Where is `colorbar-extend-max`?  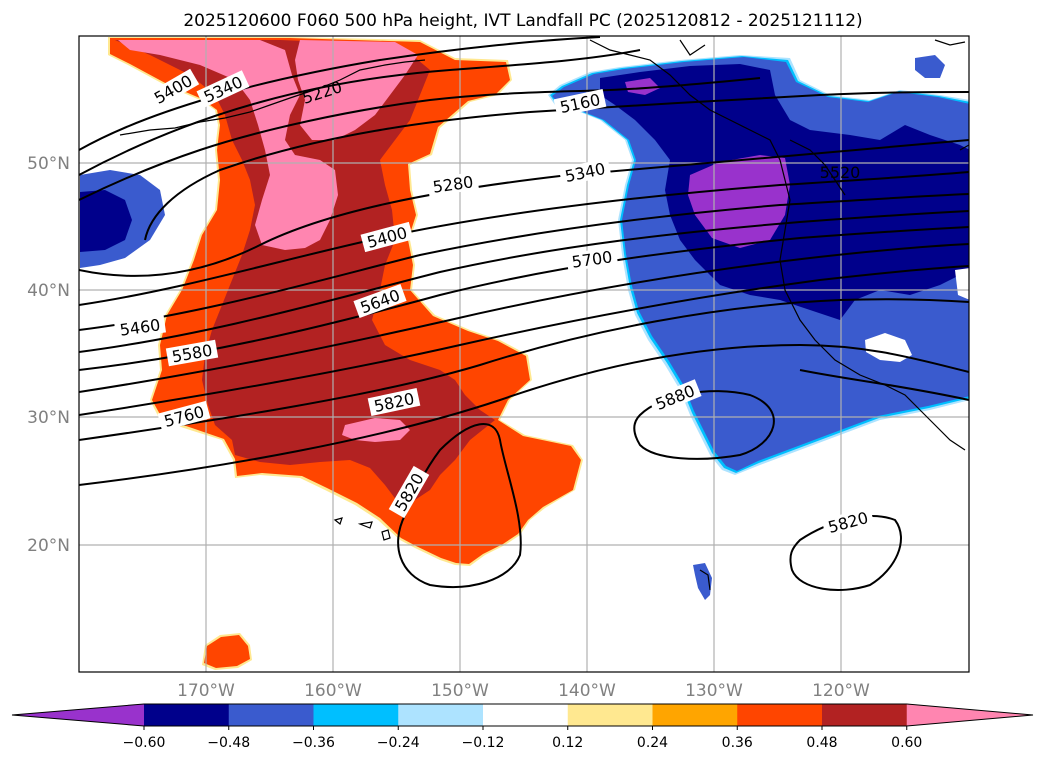
colorbar-extend-max is located at coordinates (969, 715).